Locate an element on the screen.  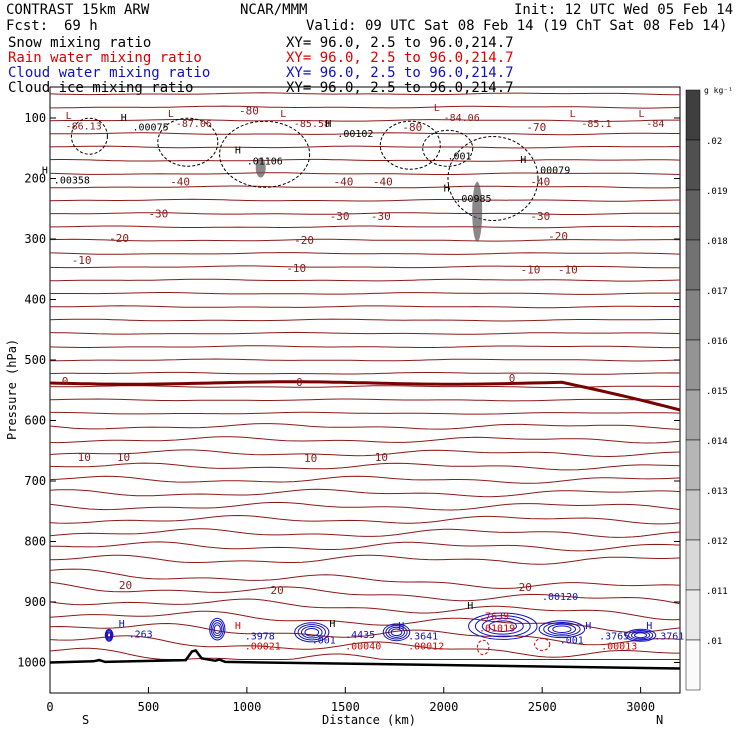
colorbar-tick-label: .019 is located at coordinates (717, 192).